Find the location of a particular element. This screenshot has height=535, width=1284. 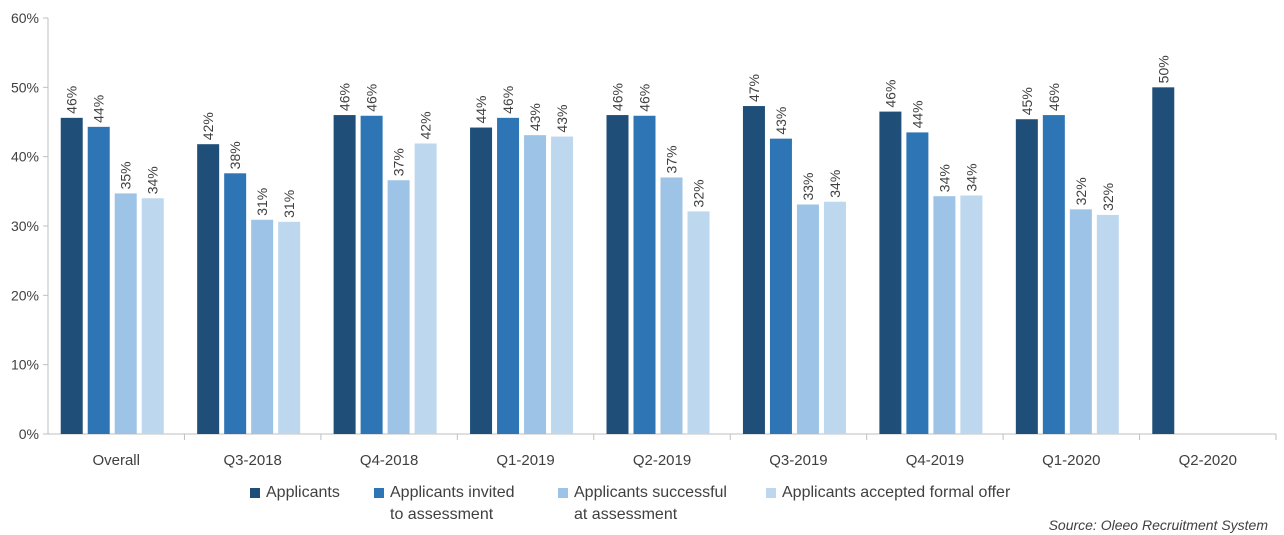

legend-swatch-applicants is located at coordinates (255, 493).